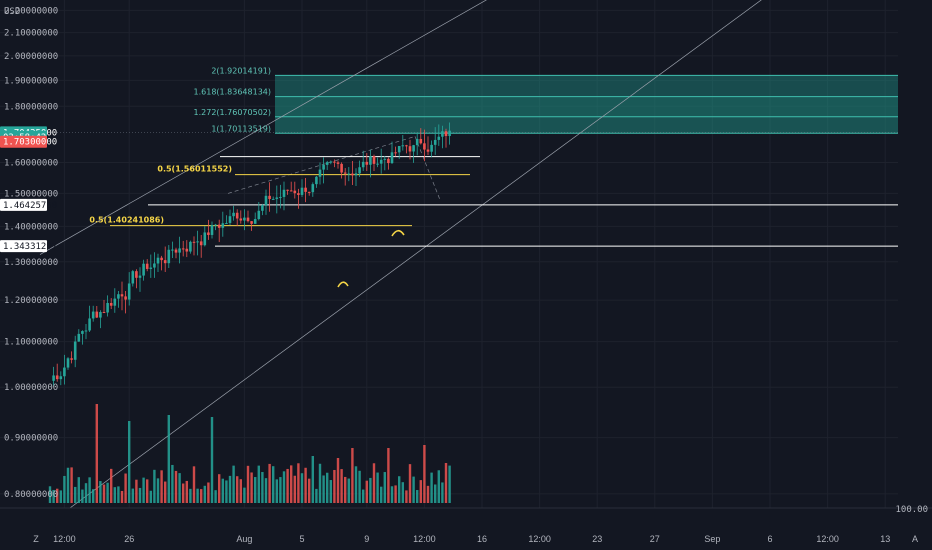 The width and height of the screenshot is (932, 550). I want to click on auto-scale-icon: A, so click(915, 539).